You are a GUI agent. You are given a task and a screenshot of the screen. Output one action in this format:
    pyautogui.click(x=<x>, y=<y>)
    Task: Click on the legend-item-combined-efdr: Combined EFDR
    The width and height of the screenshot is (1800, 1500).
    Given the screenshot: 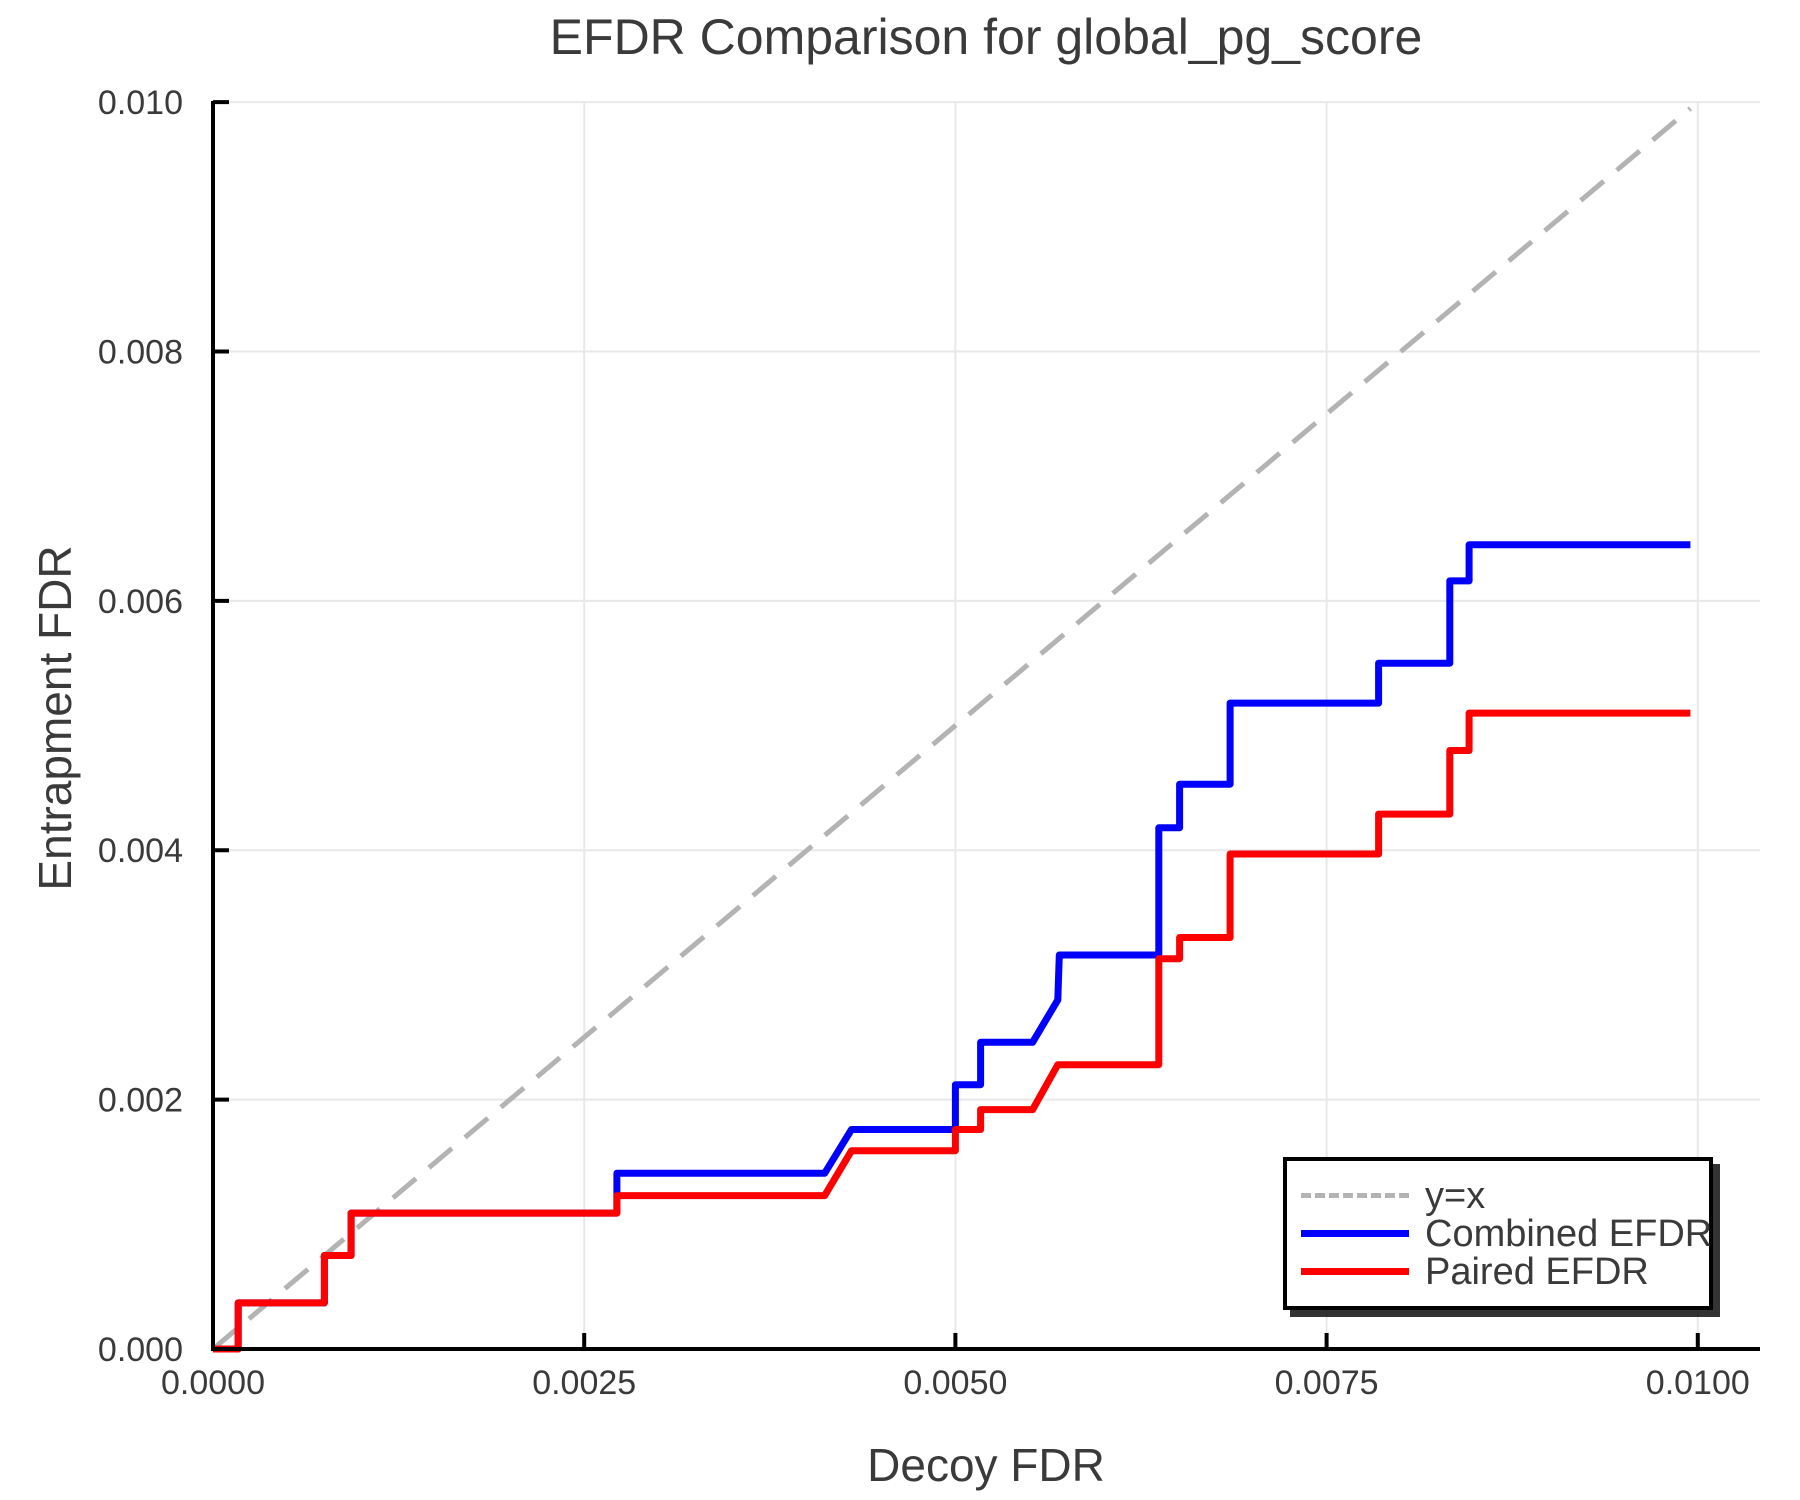 What is the action you would take?
    pyautogui.click(x=1507, y=1233)
    